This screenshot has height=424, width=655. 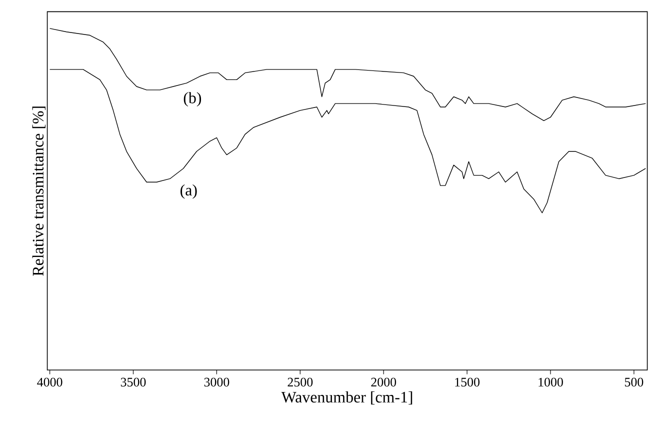 I want to click on series-label: (b), so click(x=193, y=99).